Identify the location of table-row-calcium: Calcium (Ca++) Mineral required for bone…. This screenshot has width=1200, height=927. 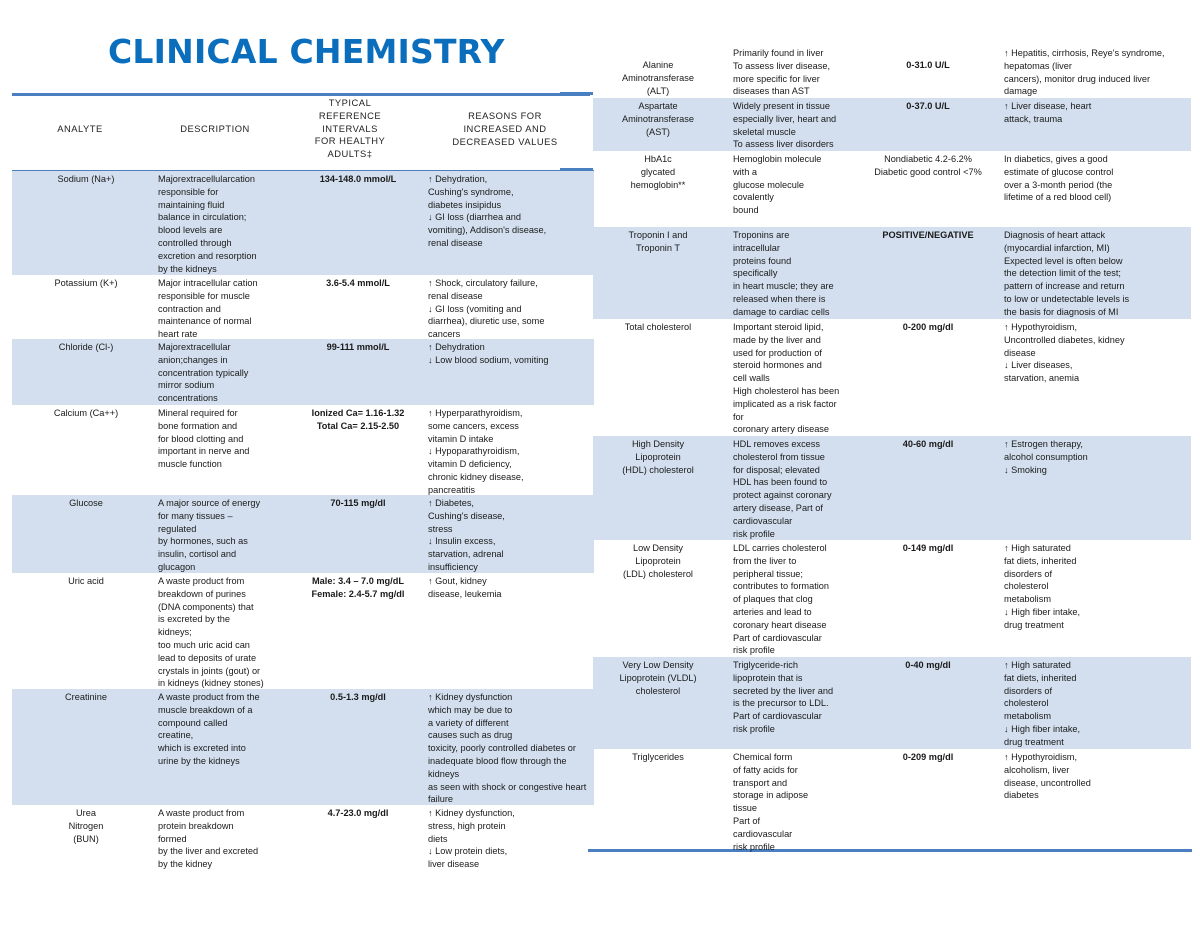
(303, 450).